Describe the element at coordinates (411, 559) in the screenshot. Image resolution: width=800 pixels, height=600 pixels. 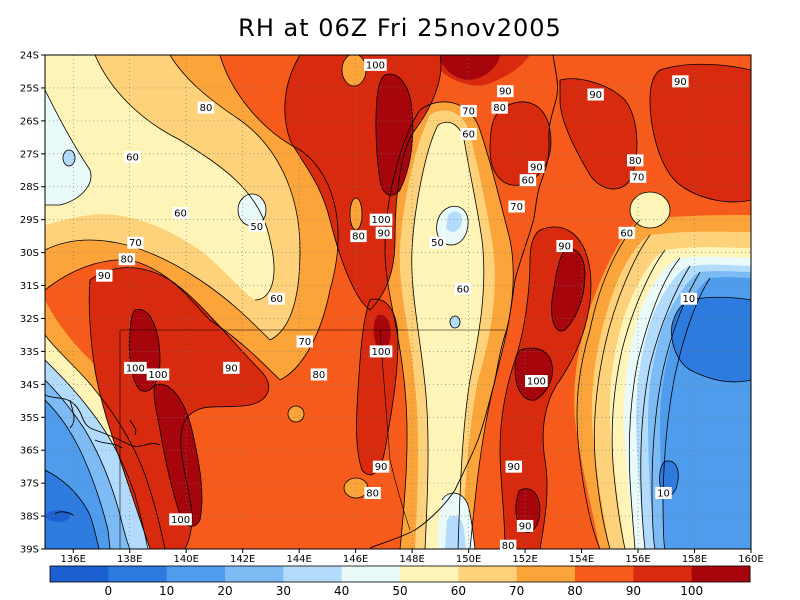
I see `lon-tick-label: 148E` at that location.